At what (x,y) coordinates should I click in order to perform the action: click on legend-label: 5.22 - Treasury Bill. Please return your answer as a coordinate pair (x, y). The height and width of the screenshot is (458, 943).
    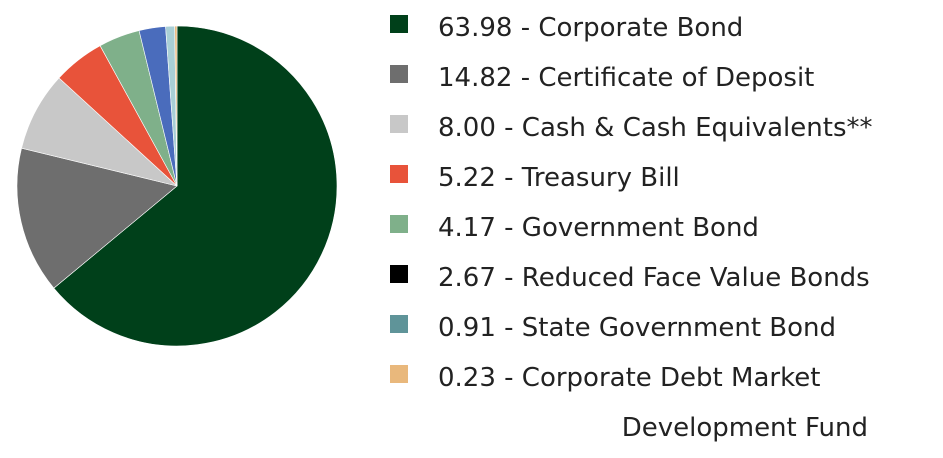
    Looking at the image, I should click on (559, 178).